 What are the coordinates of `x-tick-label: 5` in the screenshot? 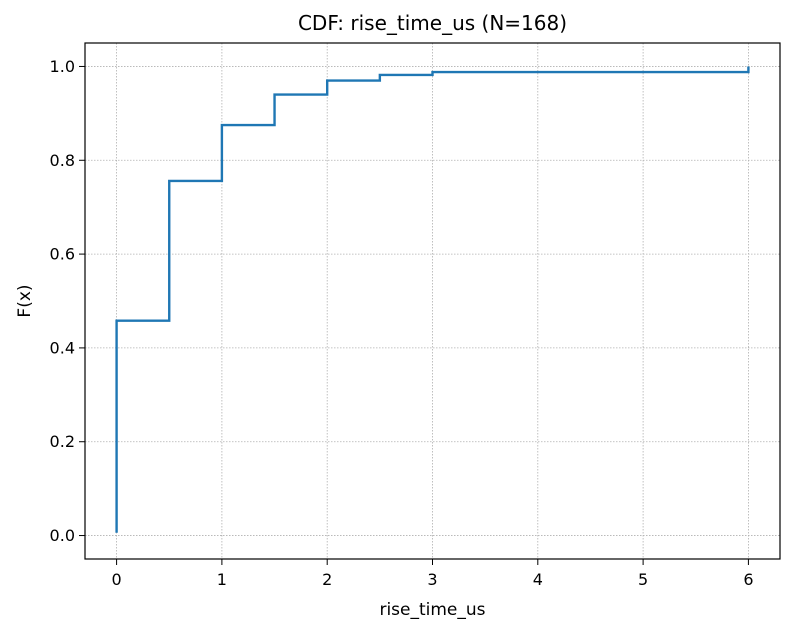 It's located at (643, 579).